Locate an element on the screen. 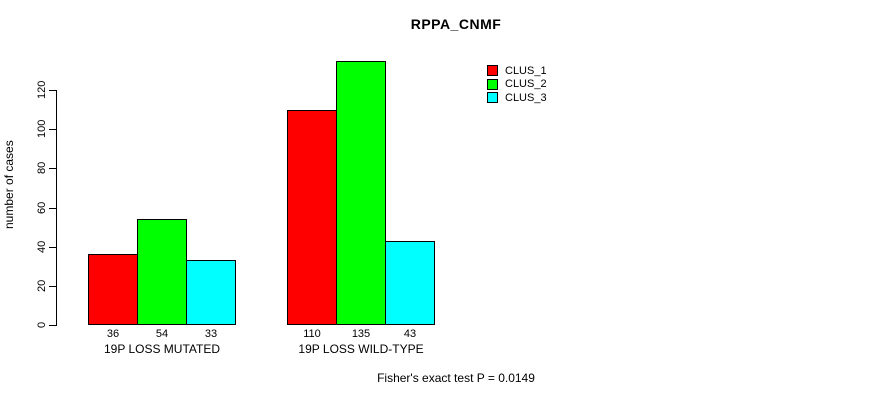 The height and width of the screenshot is (400, 890). legend-item-clus_1: CLUS_1 is located at coordinates (517, 71).